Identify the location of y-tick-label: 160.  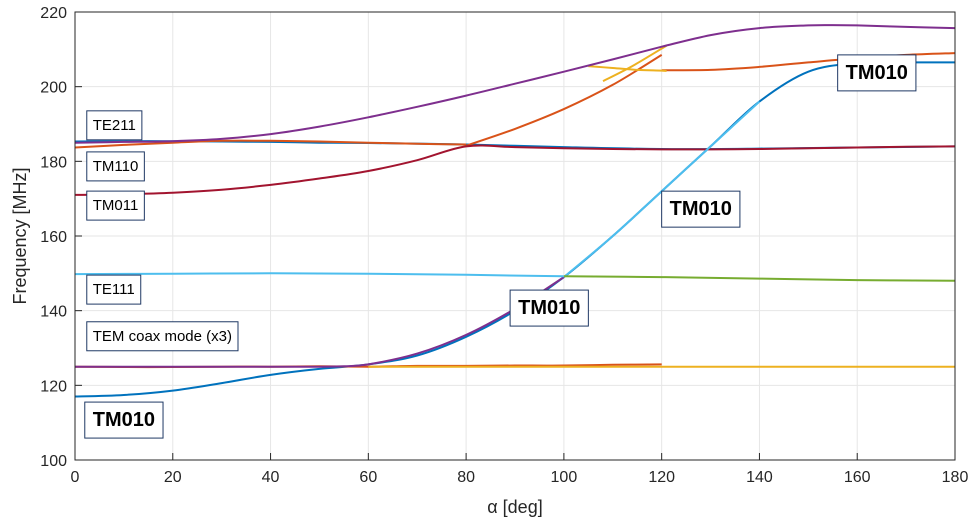
(53, 237).